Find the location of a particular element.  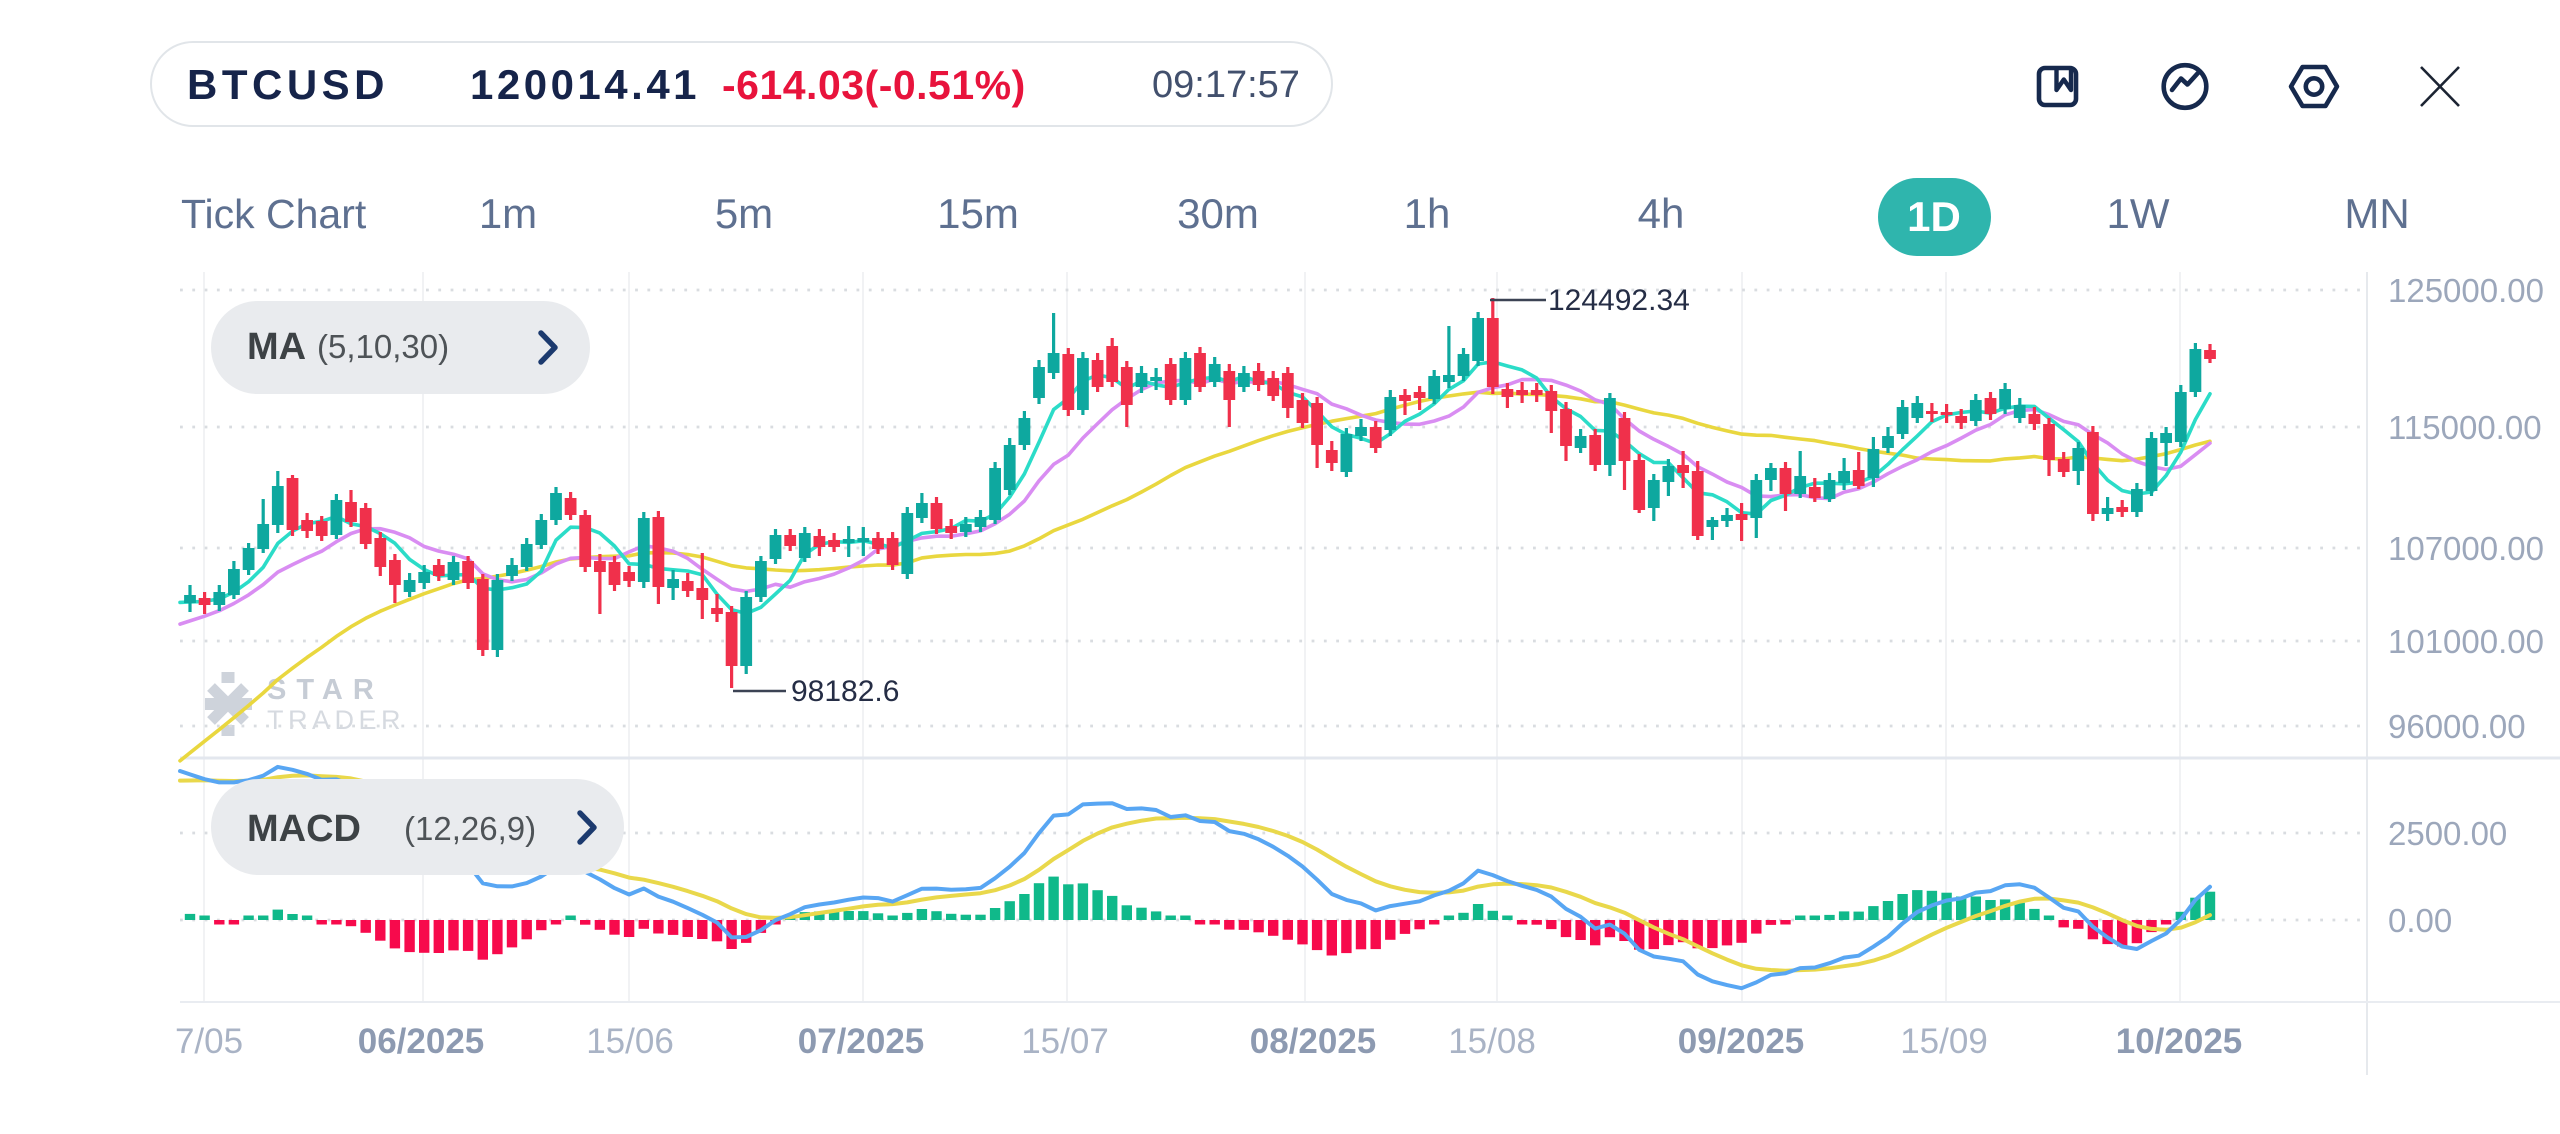

svg-text: 7/05 is located at coordinates (209, 1041).